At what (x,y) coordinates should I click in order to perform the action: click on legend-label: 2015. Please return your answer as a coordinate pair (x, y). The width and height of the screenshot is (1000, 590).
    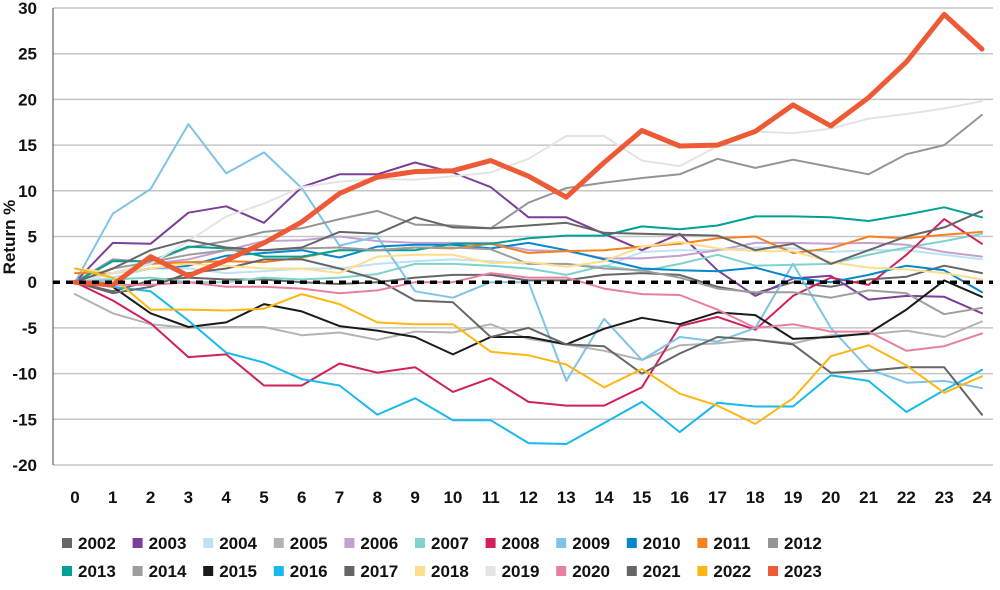
    Looking at the image, I should click on (238, 571).